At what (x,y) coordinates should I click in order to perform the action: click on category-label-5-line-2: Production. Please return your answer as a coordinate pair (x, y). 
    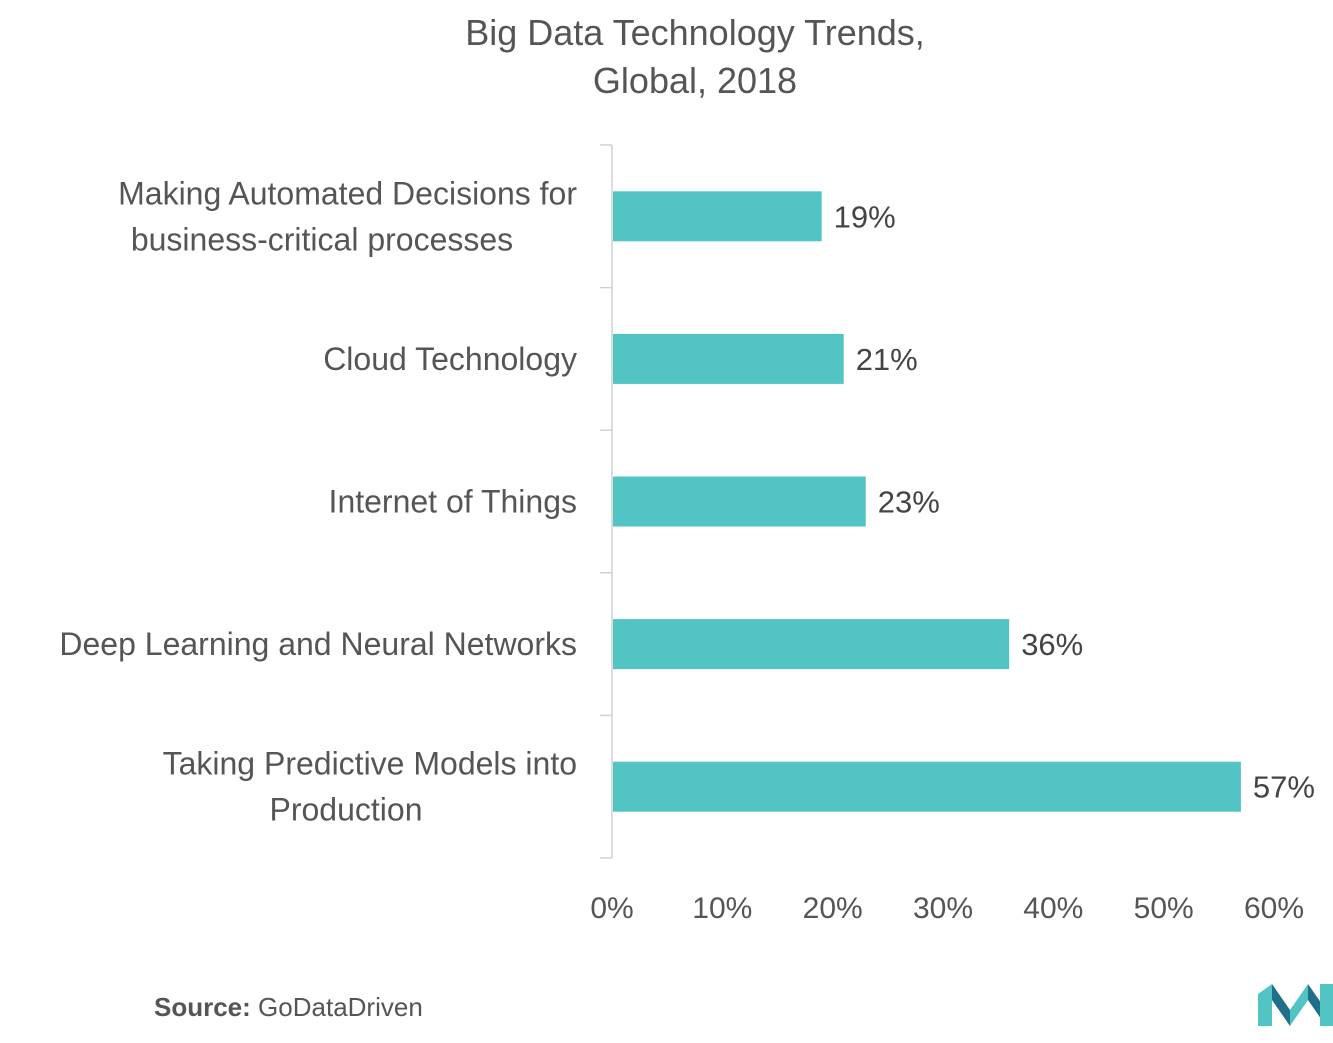
    Looking at the image, I should click on (346, 810).